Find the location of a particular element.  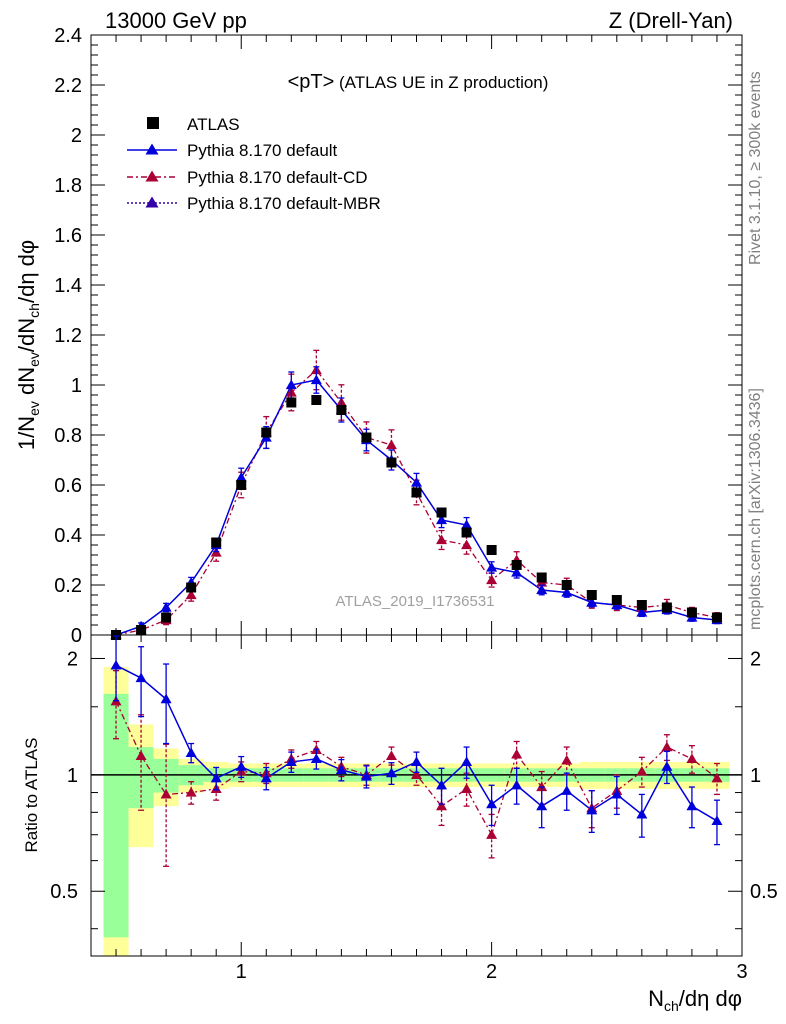

main-y-tick-label: 2.4 is located at coordinates (68, 36).